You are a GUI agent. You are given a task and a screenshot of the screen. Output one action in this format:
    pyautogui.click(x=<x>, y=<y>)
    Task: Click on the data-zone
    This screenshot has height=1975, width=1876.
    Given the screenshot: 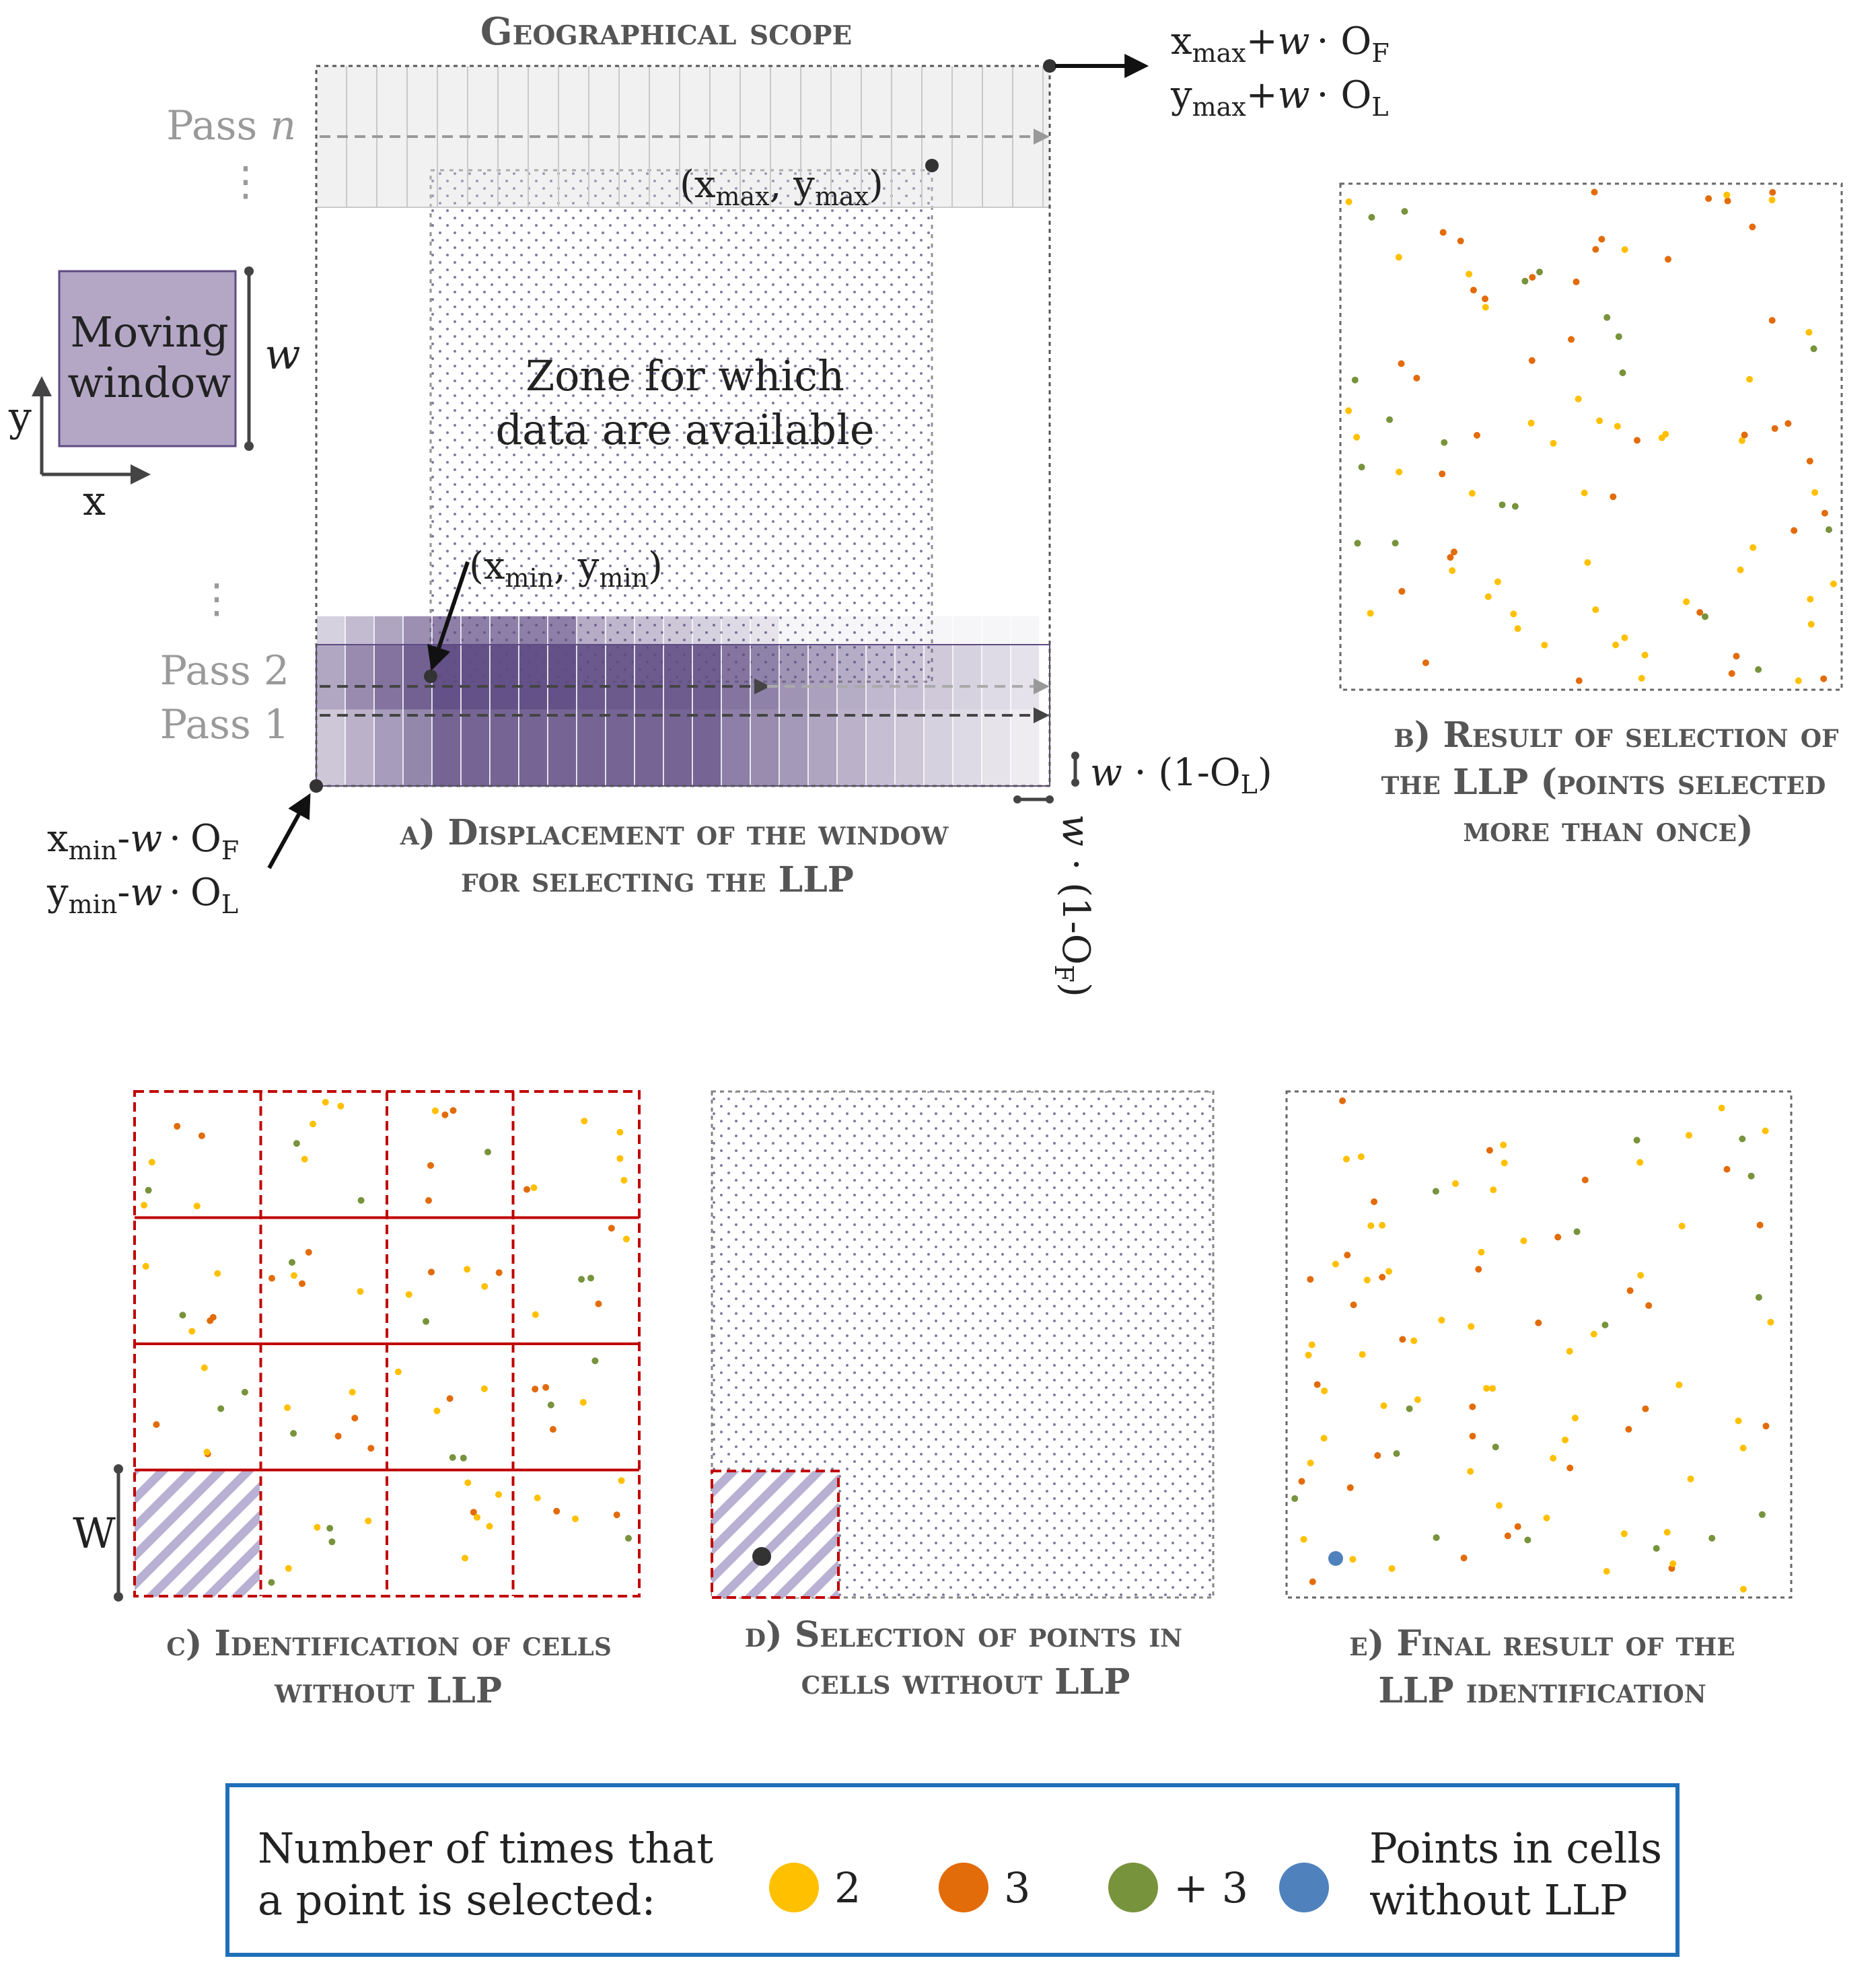 What is the action you would take?
    pyautogui.click(x=681, y=426)
    